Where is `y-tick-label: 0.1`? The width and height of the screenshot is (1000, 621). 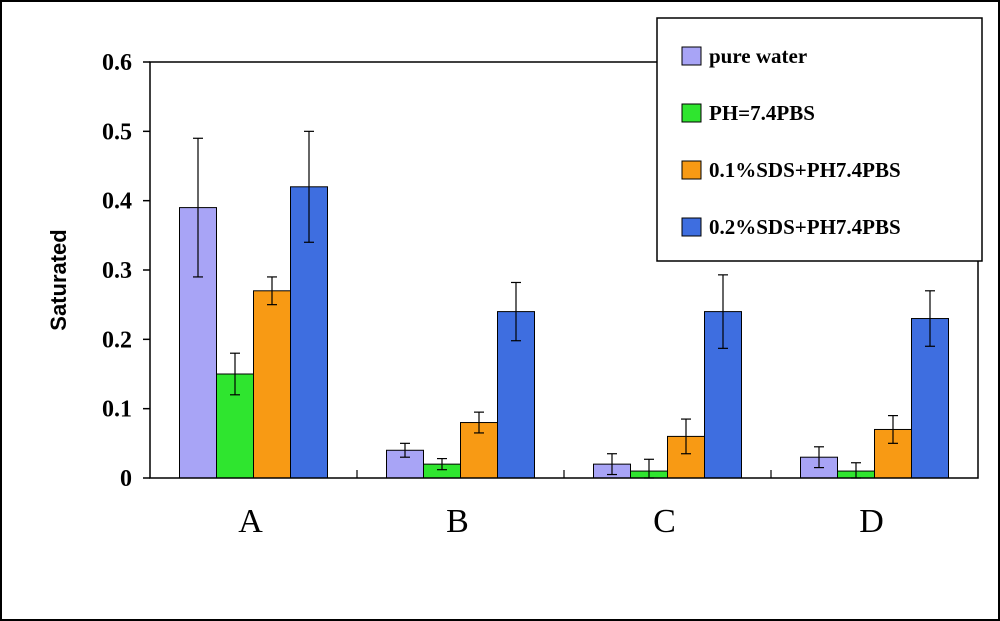
y-tick-label: 0.1 is located at coordinates (117, 410).